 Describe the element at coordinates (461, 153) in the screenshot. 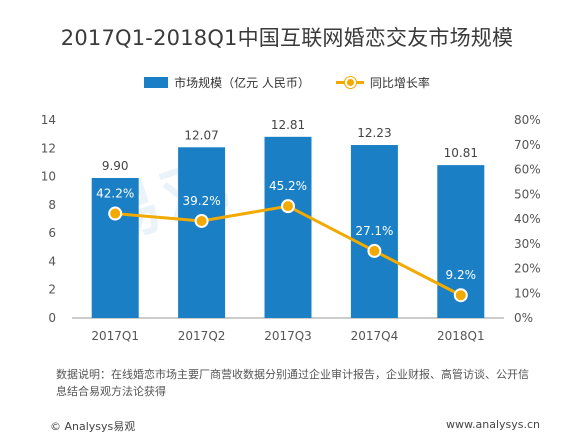

I see `bar-value-label: 10.81` at that location.